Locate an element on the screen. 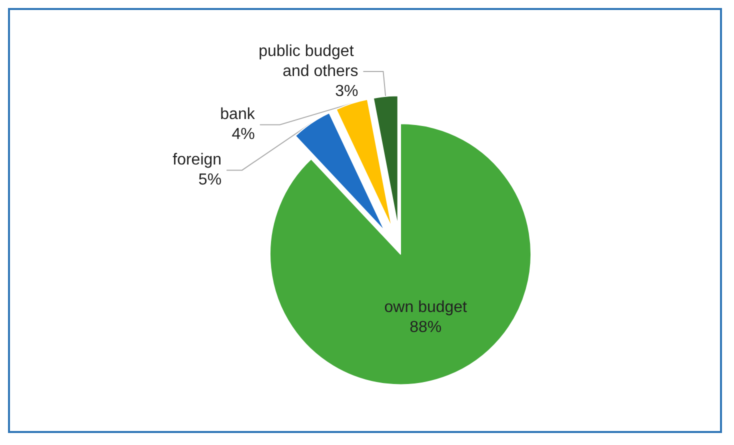 The image size is (734, 445). slice-label: public budget and others is located at coordinates (308, 61).